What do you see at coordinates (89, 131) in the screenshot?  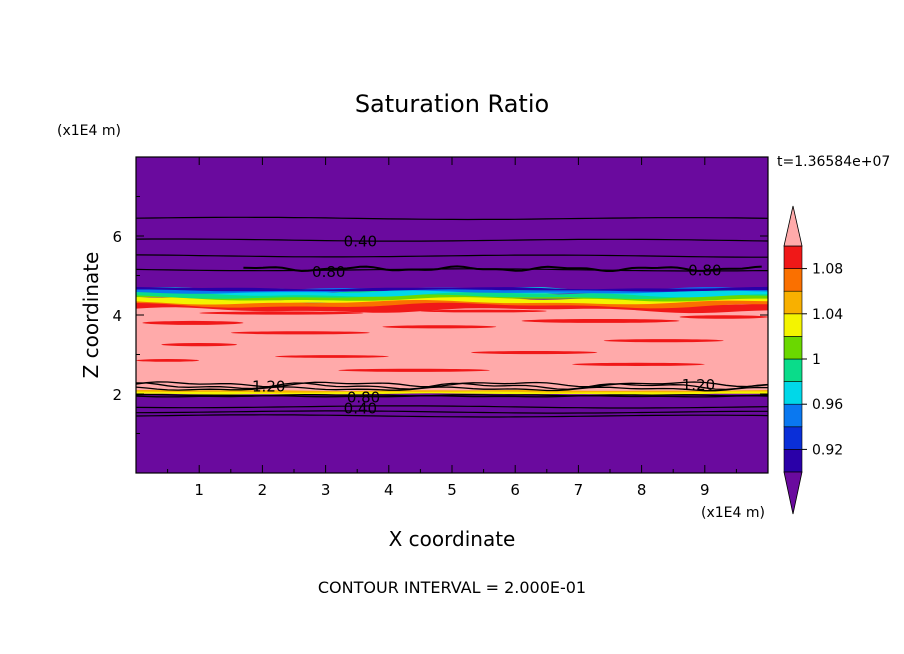 I see `y-unit-label: (x1E4 m)` at bounding box center [89, 131].